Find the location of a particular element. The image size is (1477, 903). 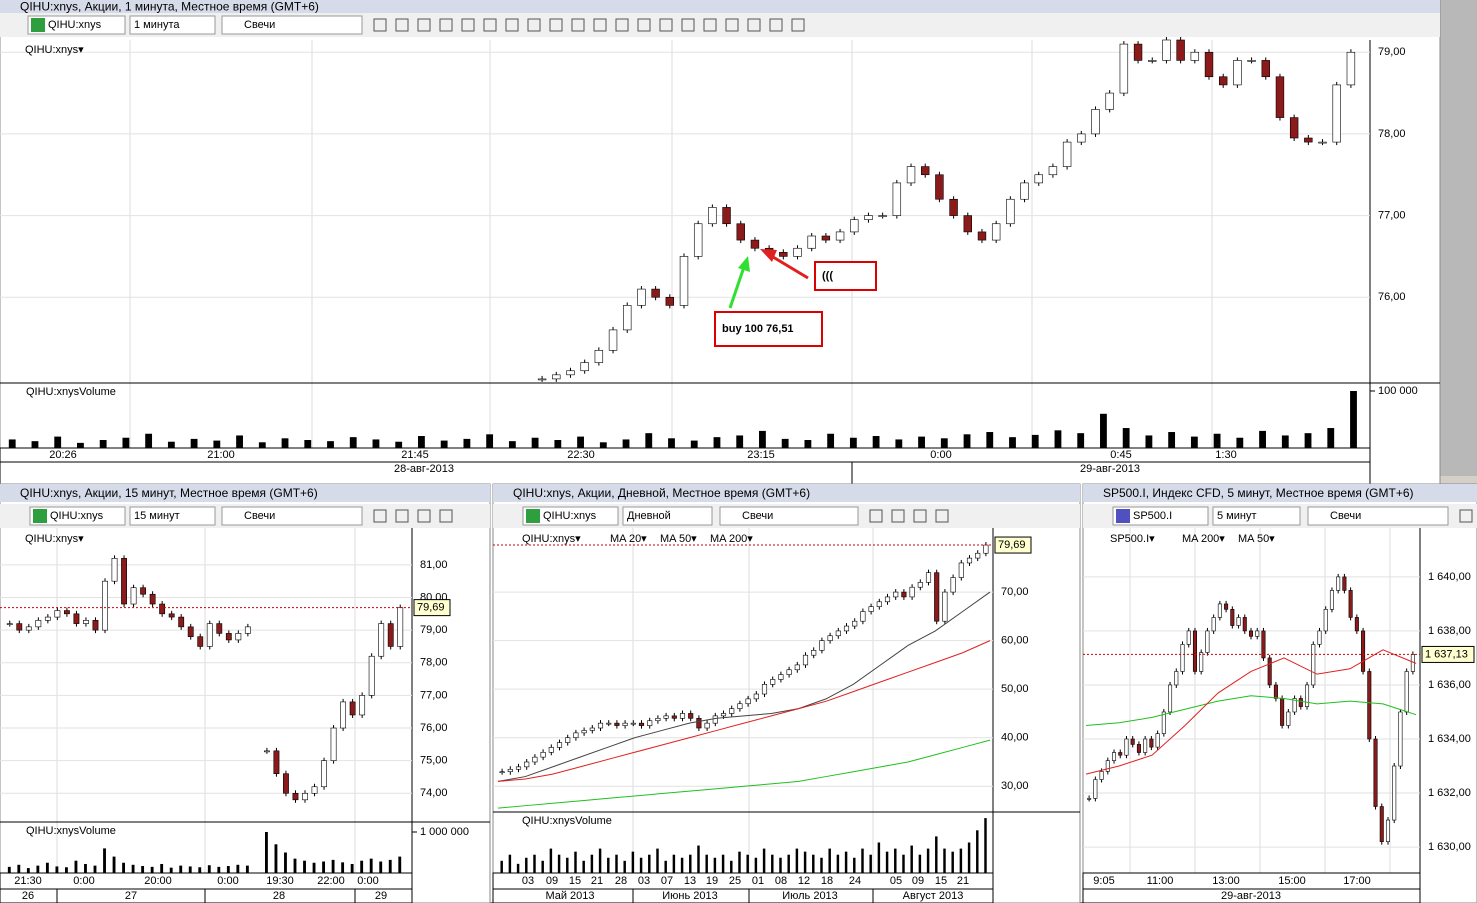

x-tick-label: 15:00 is located at coordinates (1292, 881).